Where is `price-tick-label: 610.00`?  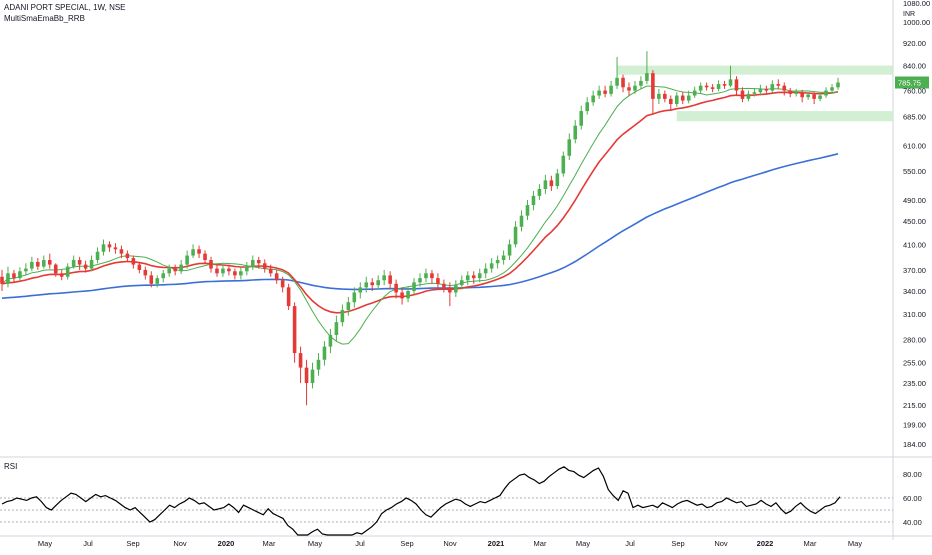
price-tick-label: 610.00 is located at coordinates (914, 145).